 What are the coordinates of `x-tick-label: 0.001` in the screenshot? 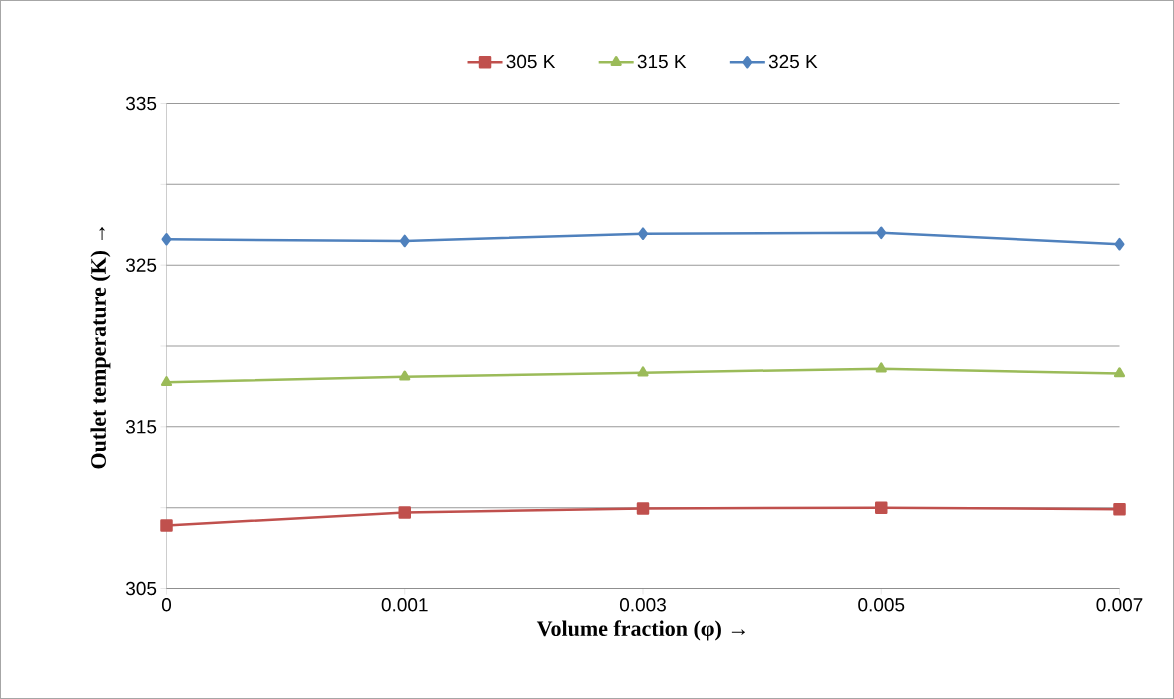 It's located at (404, 605).